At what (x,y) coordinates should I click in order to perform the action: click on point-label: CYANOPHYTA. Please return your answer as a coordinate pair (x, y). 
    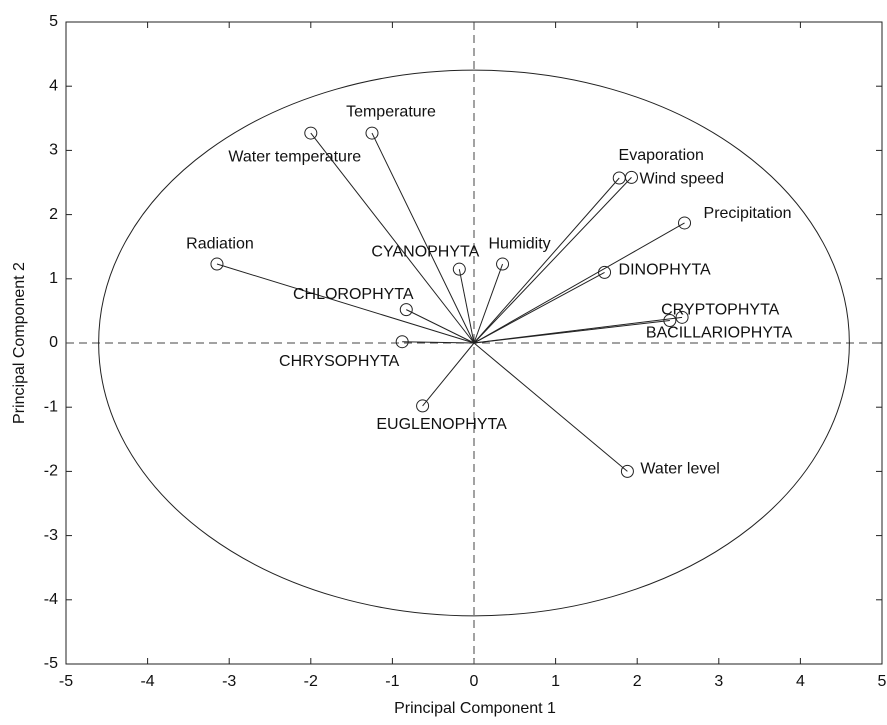
    Looking at the image, I should click on (425, 251).